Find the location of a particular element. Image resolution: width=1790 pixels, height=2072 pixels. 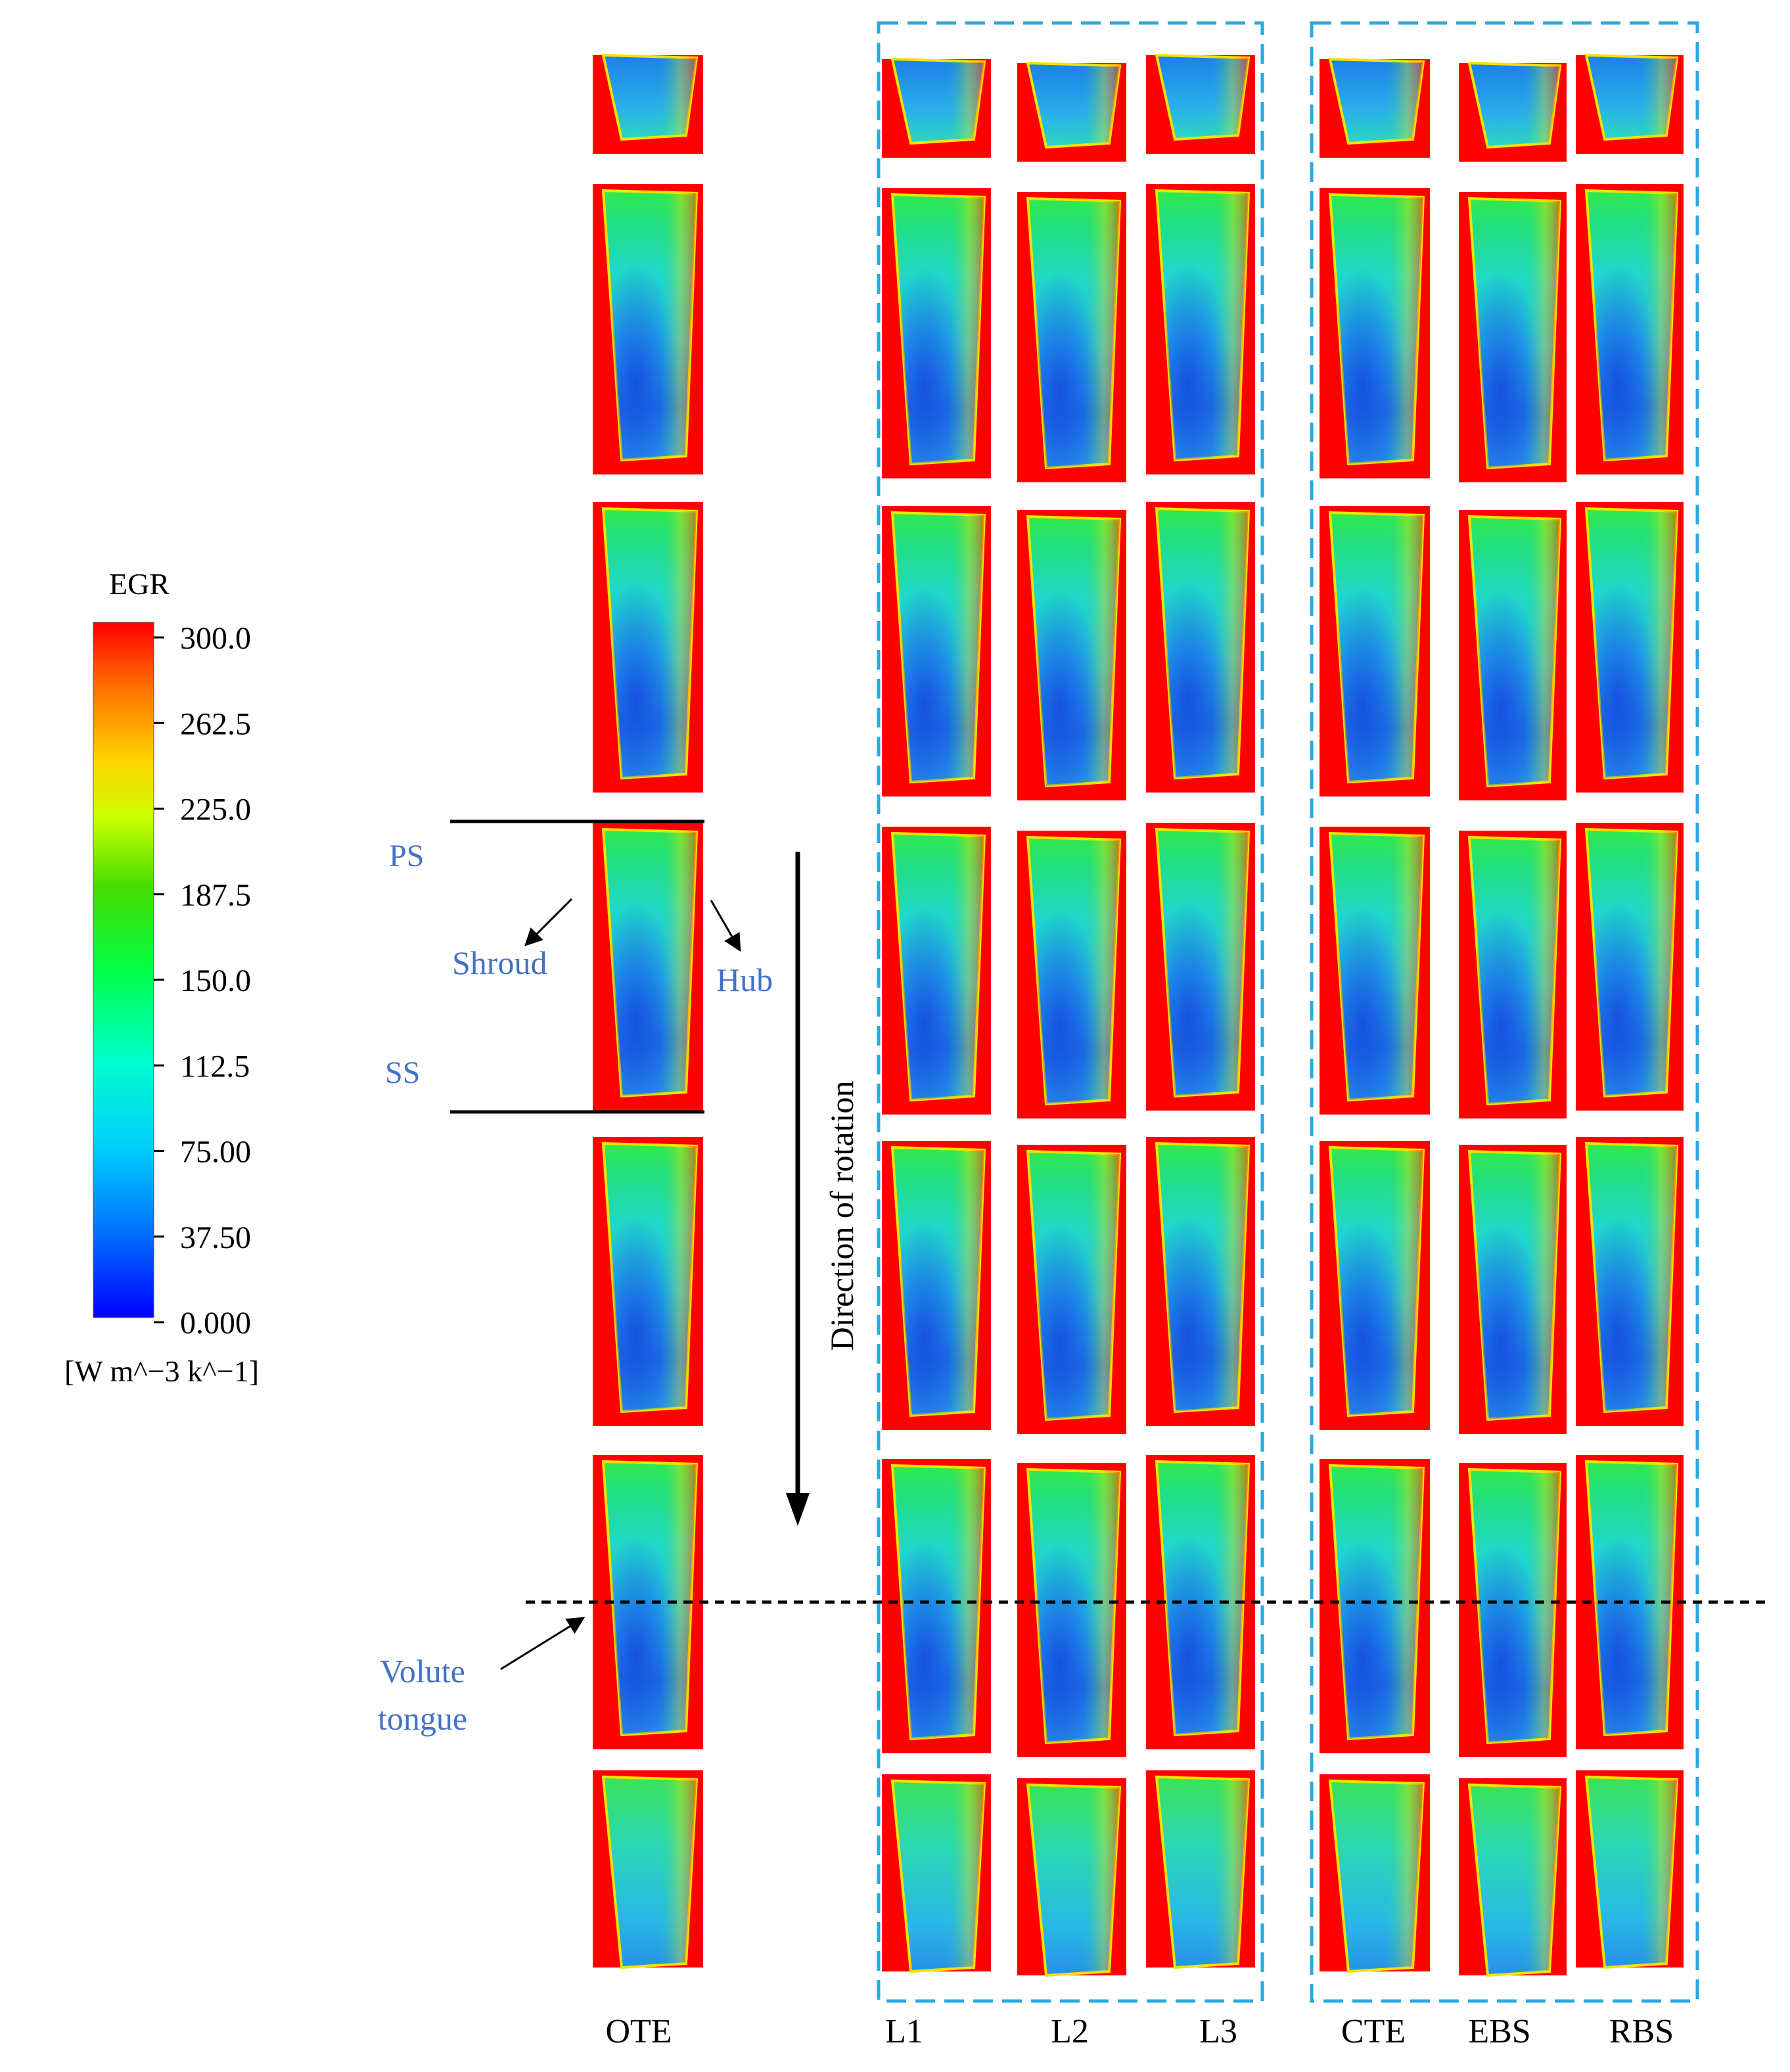

colorbar-tick-label: 112.5 is located at coordinates (215, 1066).